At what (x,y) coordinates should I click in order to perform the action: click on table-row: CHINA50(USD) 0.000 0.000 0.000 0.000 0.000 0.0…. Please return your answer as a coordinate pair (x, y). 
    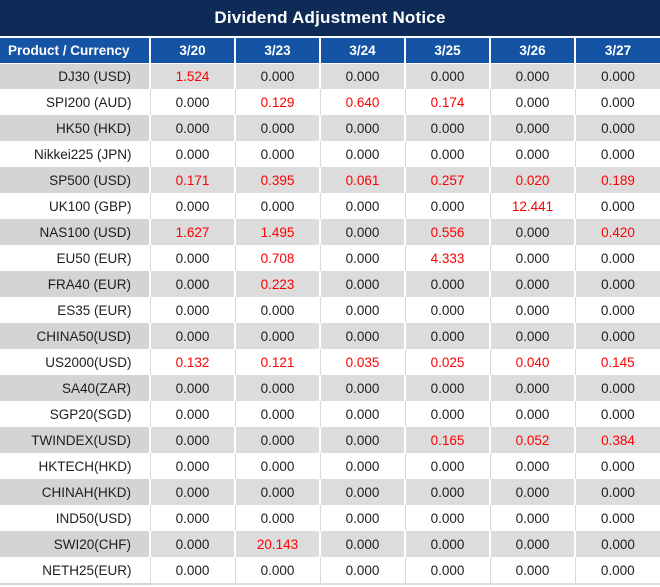
    Looking at the image, I should click on (330, 336).